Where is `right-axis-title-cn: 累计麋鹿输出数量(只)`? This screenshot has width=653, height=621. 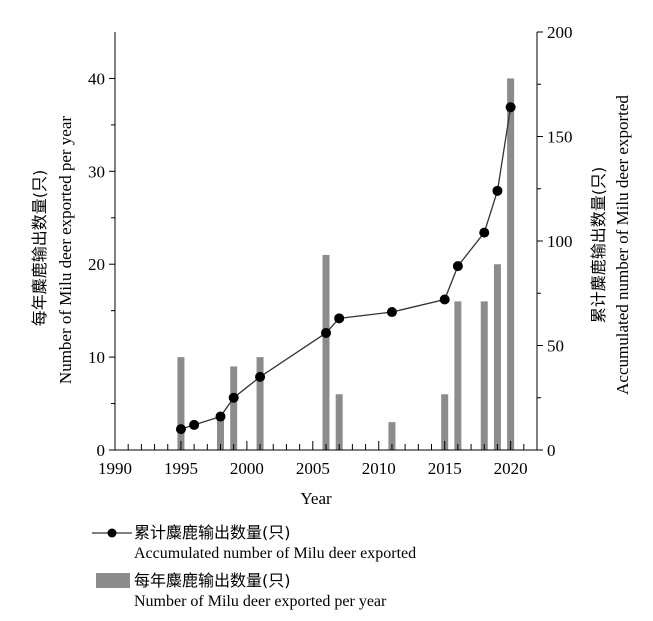 right-axis-title-cn: 累计麋鹿输出数量(只) is located at coordinates (598, 245).